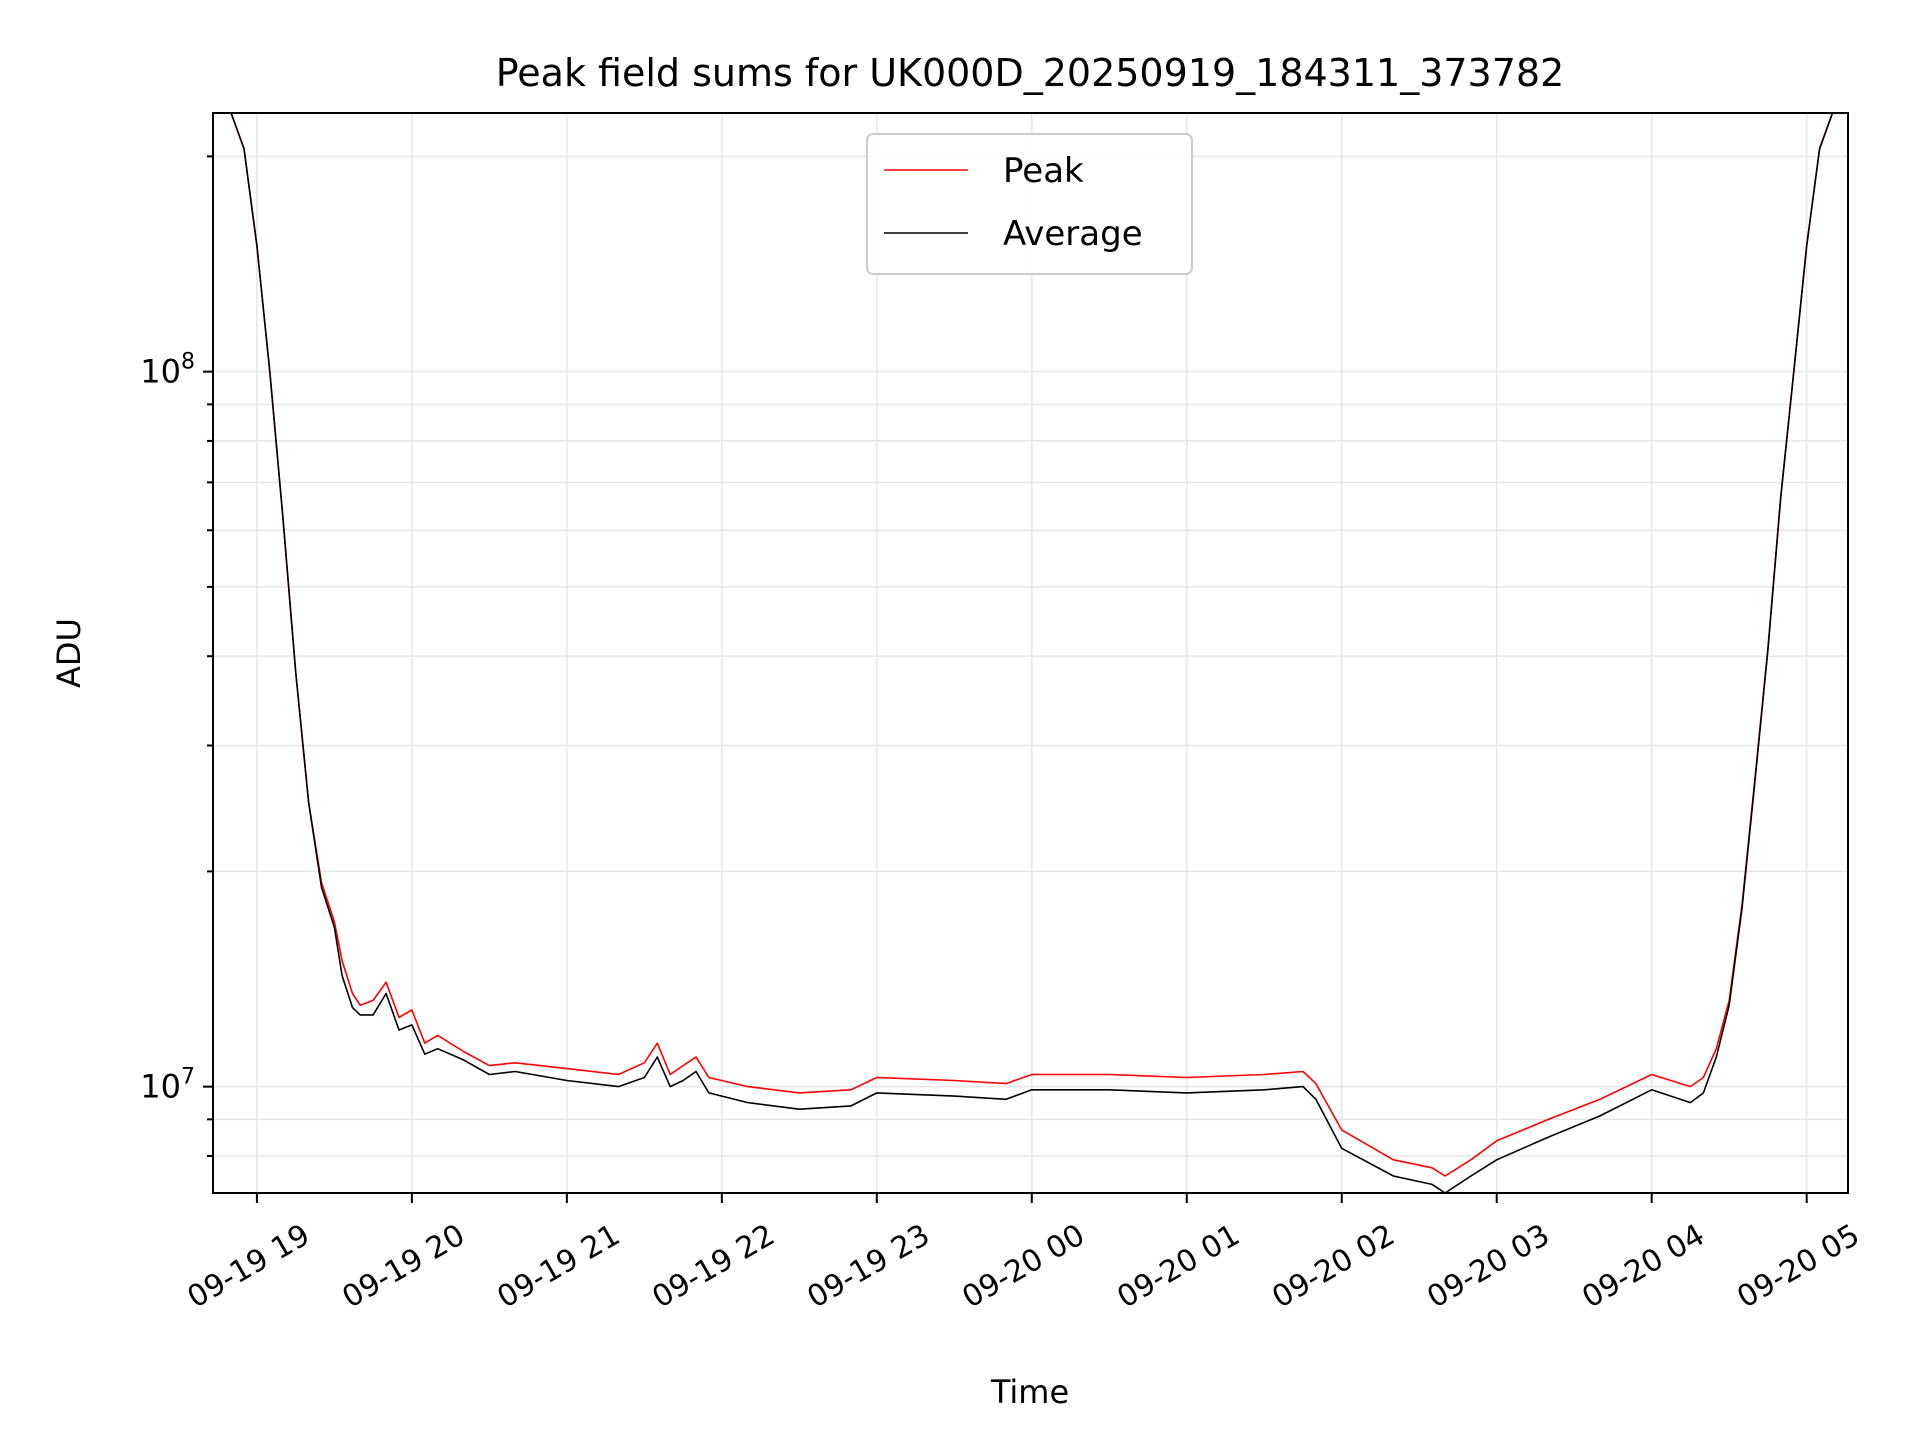  What do you see at coordinates (167, 1085) in the screenshot?
I see `y-tick-label: 107` at bounding box center [167, 1085].